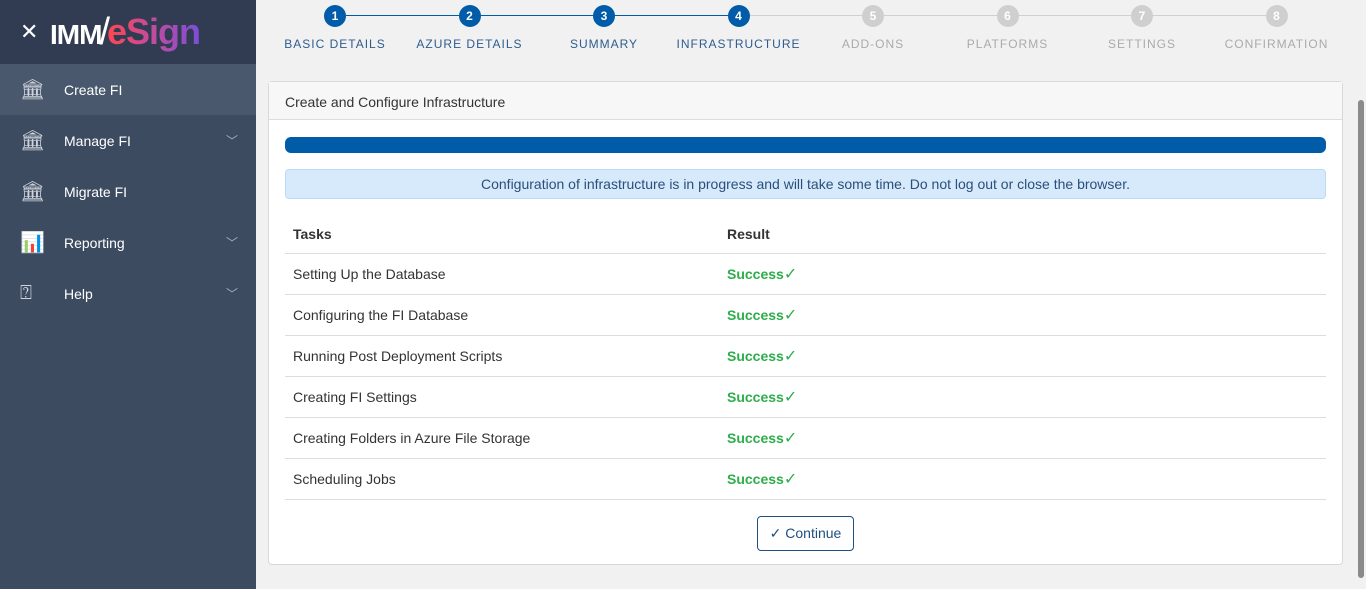 The height and width of the screenshot is (589, 1366). What do you see at coordinates (805, 533) in the screenshot?
I see `continue-button: ✓ Continue` at bounding box center [805, 533].